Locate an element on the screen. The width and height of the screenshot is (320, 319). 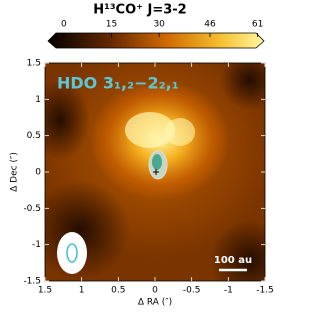
y-tick-label: -0.5 is located at coordinates (32, 209).